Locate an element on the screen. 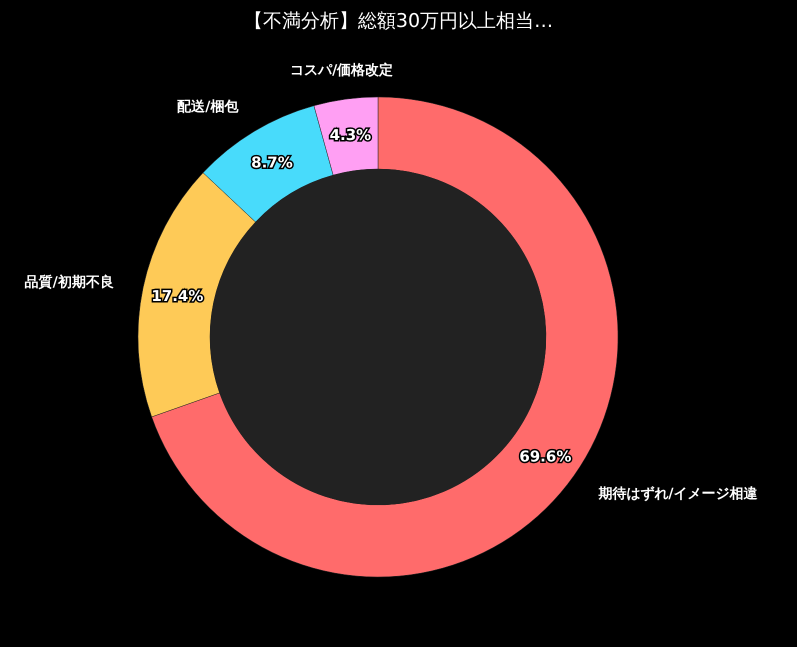 The image size is (797, 647). data-label: 17.4% is located at coordinates (177, 295).